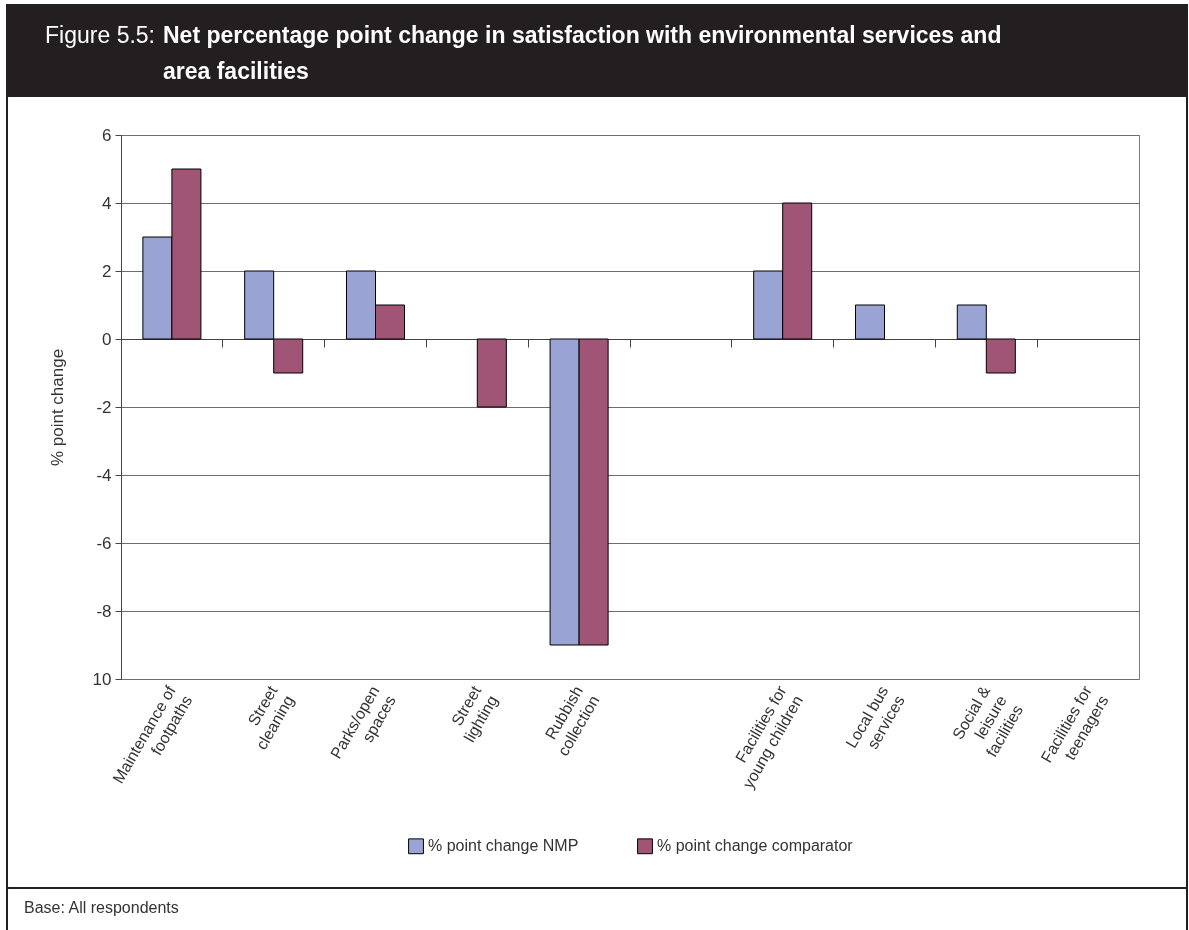 The width and height of the screenshot is (1189, 930). I want to click on y-tick-label: 2, so click(107, 271).